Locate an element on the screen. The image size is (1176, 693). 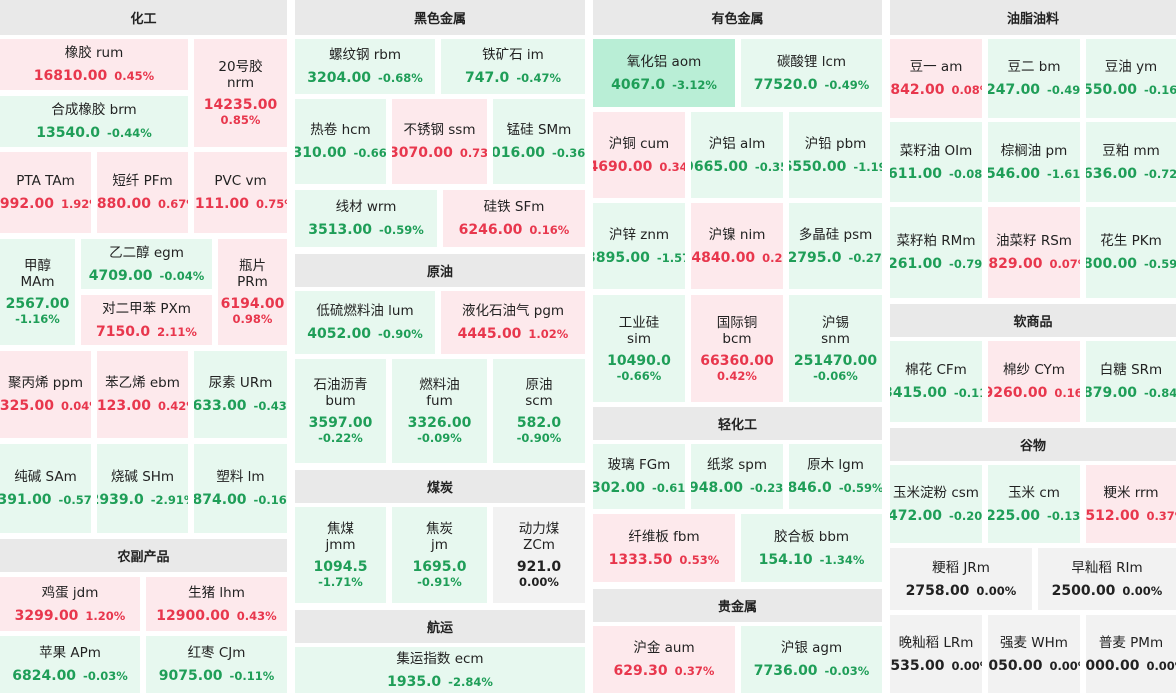
contract-tile-hcm: 热卷 hcm 3310.00 -0.66% is located at coordinates (340, 141).